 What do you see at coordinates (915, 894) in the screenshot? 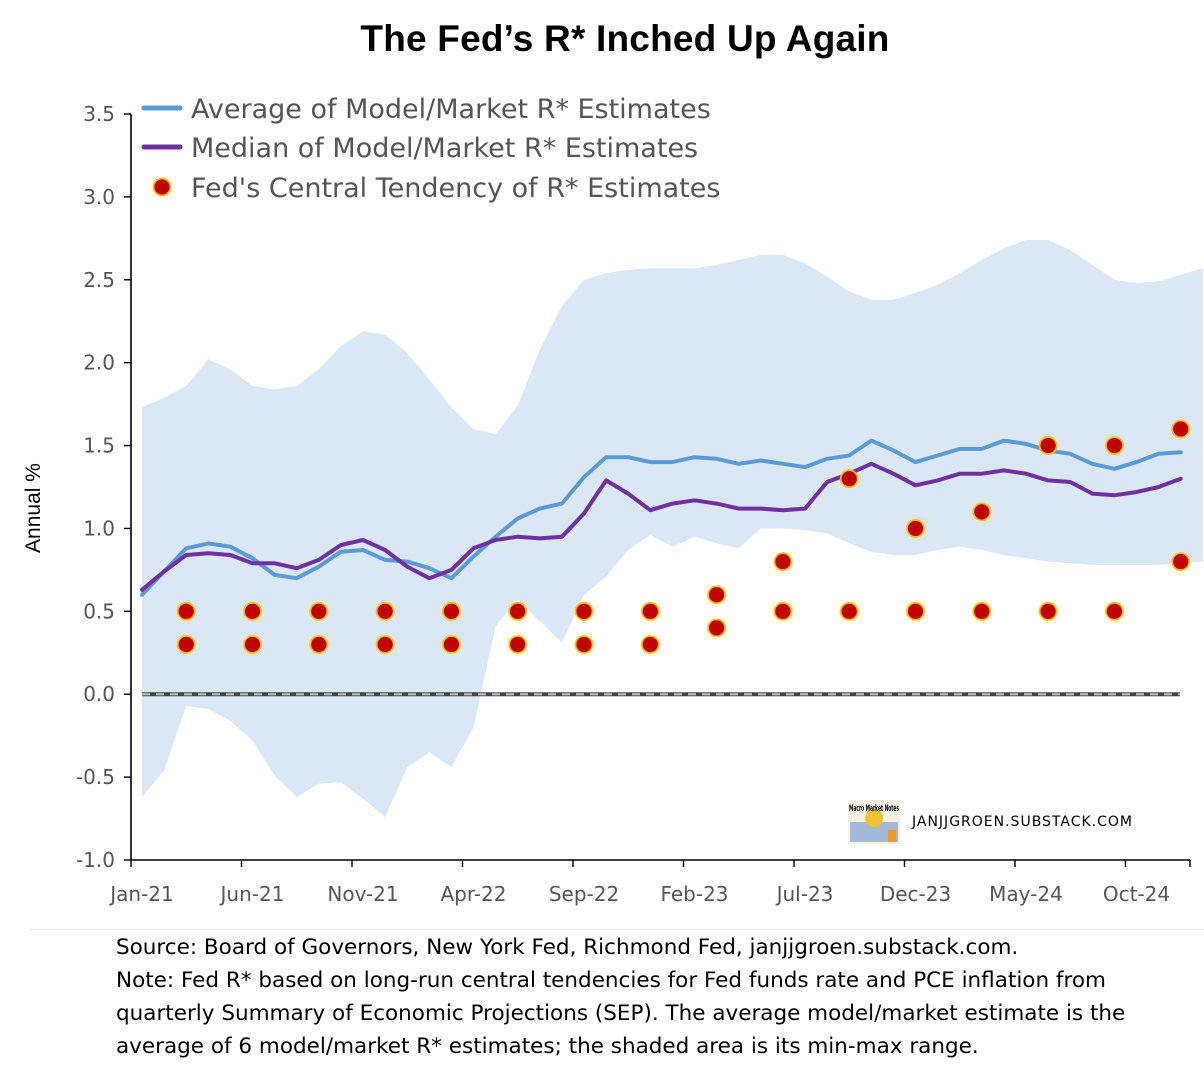
I see `x-tick-label: Dec-23` at bounding box center [915, 894].